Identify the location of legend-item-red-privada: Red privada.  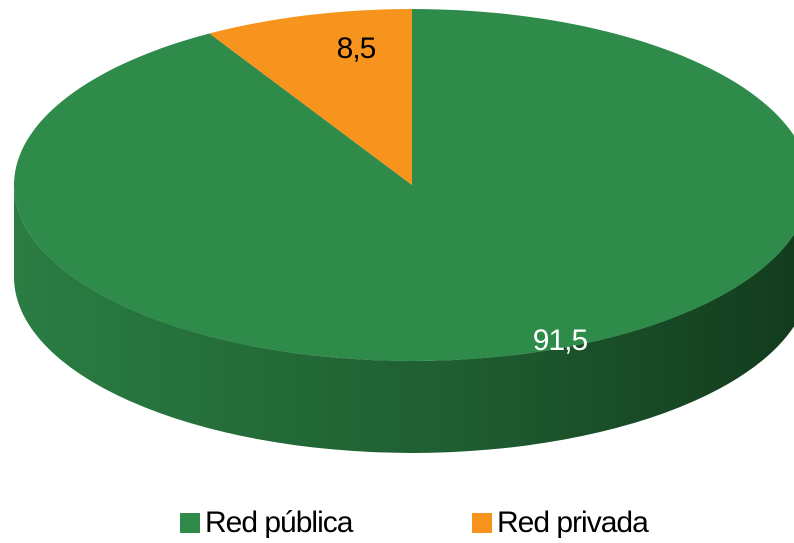
(560, 523).